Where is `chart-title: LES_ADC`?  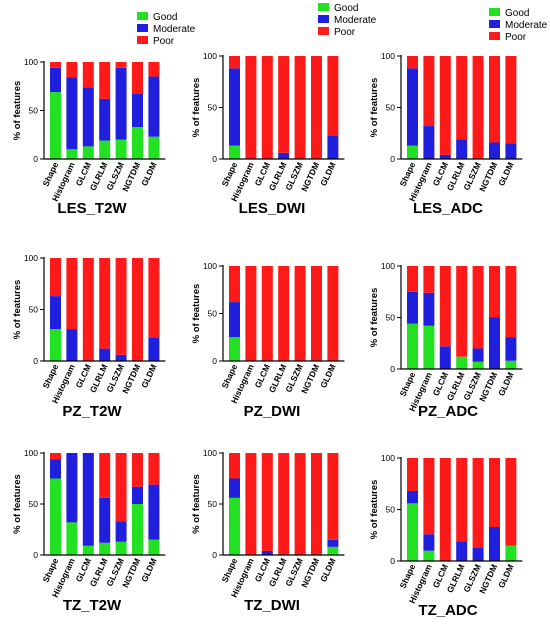 chart-title: LES_ADC is located at coordinates (448, 208).